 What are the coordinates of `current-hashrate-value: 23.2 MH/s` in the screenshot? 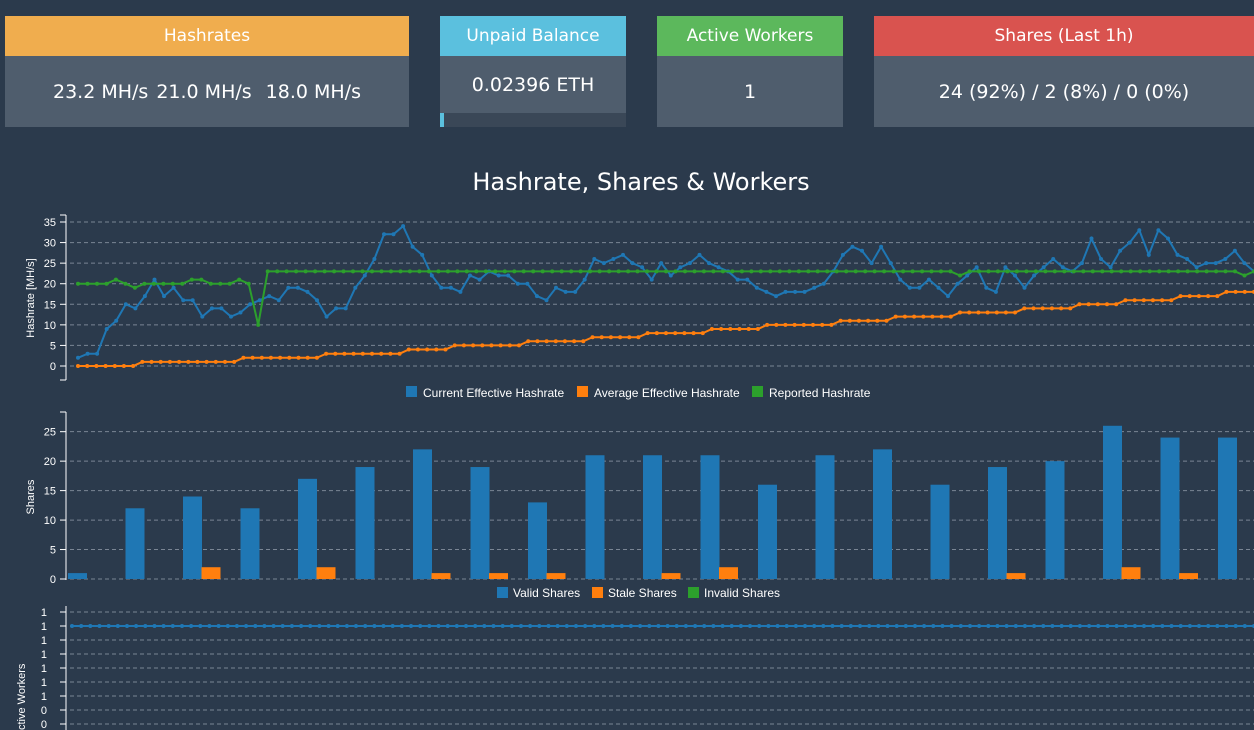 It's located at (101, 91).